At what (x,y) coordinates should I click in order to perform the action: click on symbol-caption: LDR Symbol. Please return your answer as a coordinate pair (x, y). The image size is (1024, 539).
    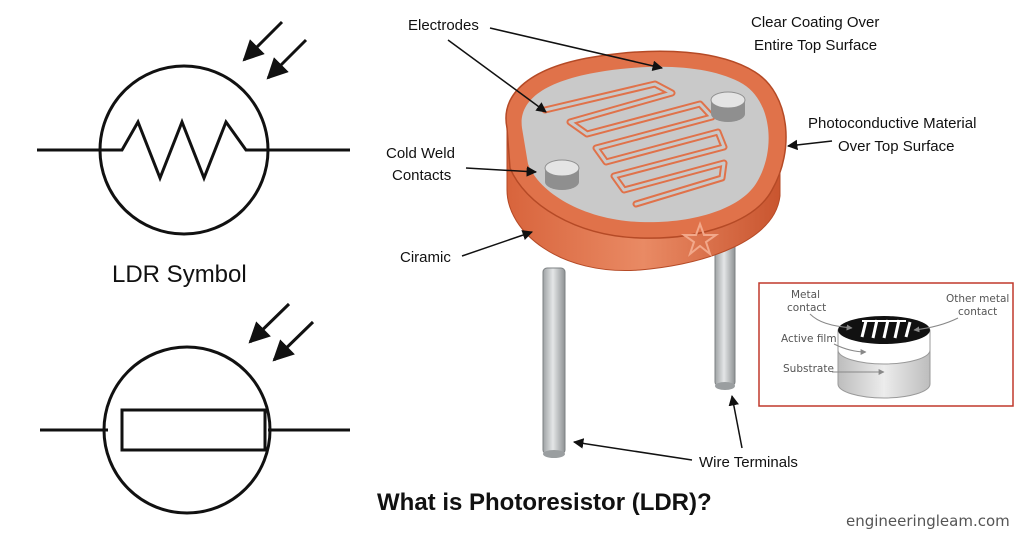
    Looking at the image, I should click on (179, 274).